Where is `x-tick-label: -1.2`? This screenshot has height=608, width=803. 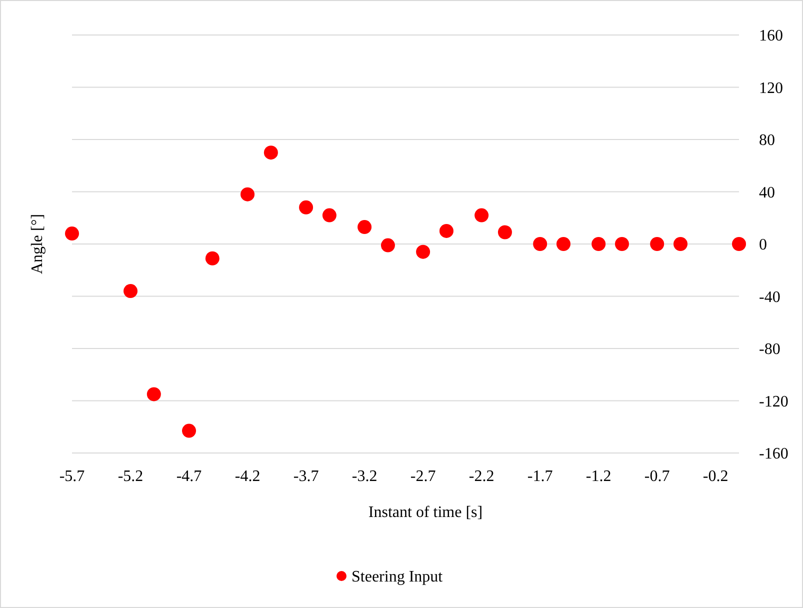
x-tick-label: -1.2 is located at coordinates (599, 476).